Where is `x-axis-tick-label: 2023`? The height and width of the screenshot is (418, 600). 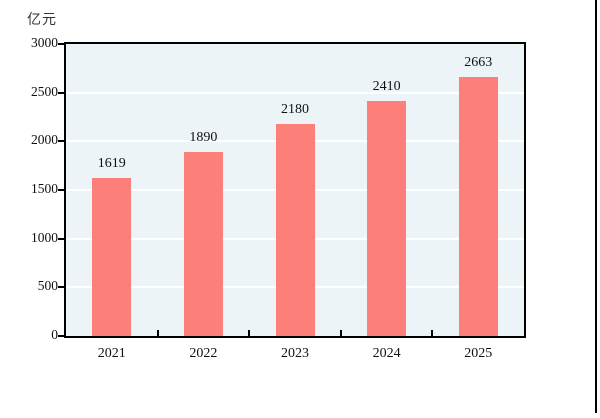
x-axis-tick-label: 2023 is located at coordinates (295, 353).